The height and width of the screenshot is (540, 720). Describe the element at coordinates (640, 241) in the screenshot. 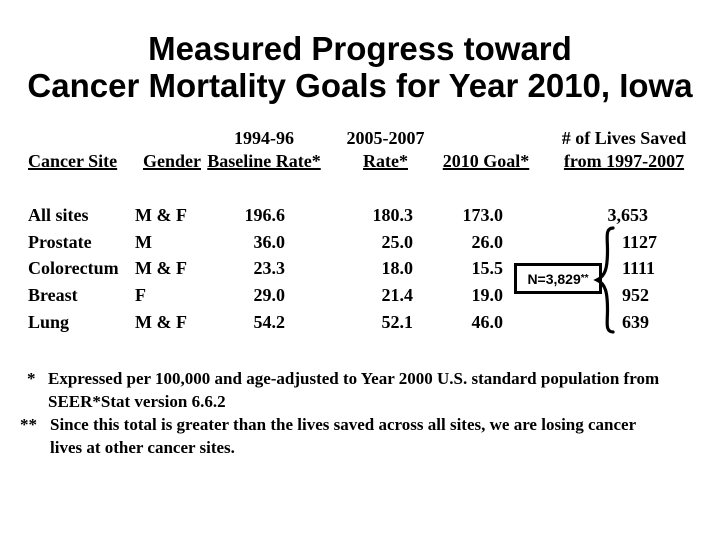

I see `lives-saved-cell: 1127` at that location.